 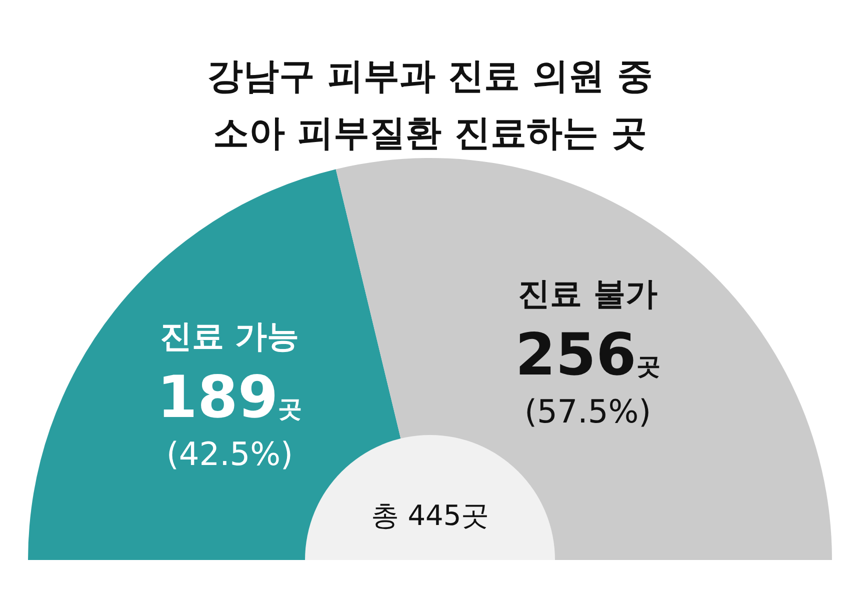 What do you see at coordinates (588, 293) in the screenshot?
I see `slice-label: 진료 불가` at bounding box center [588, 293].